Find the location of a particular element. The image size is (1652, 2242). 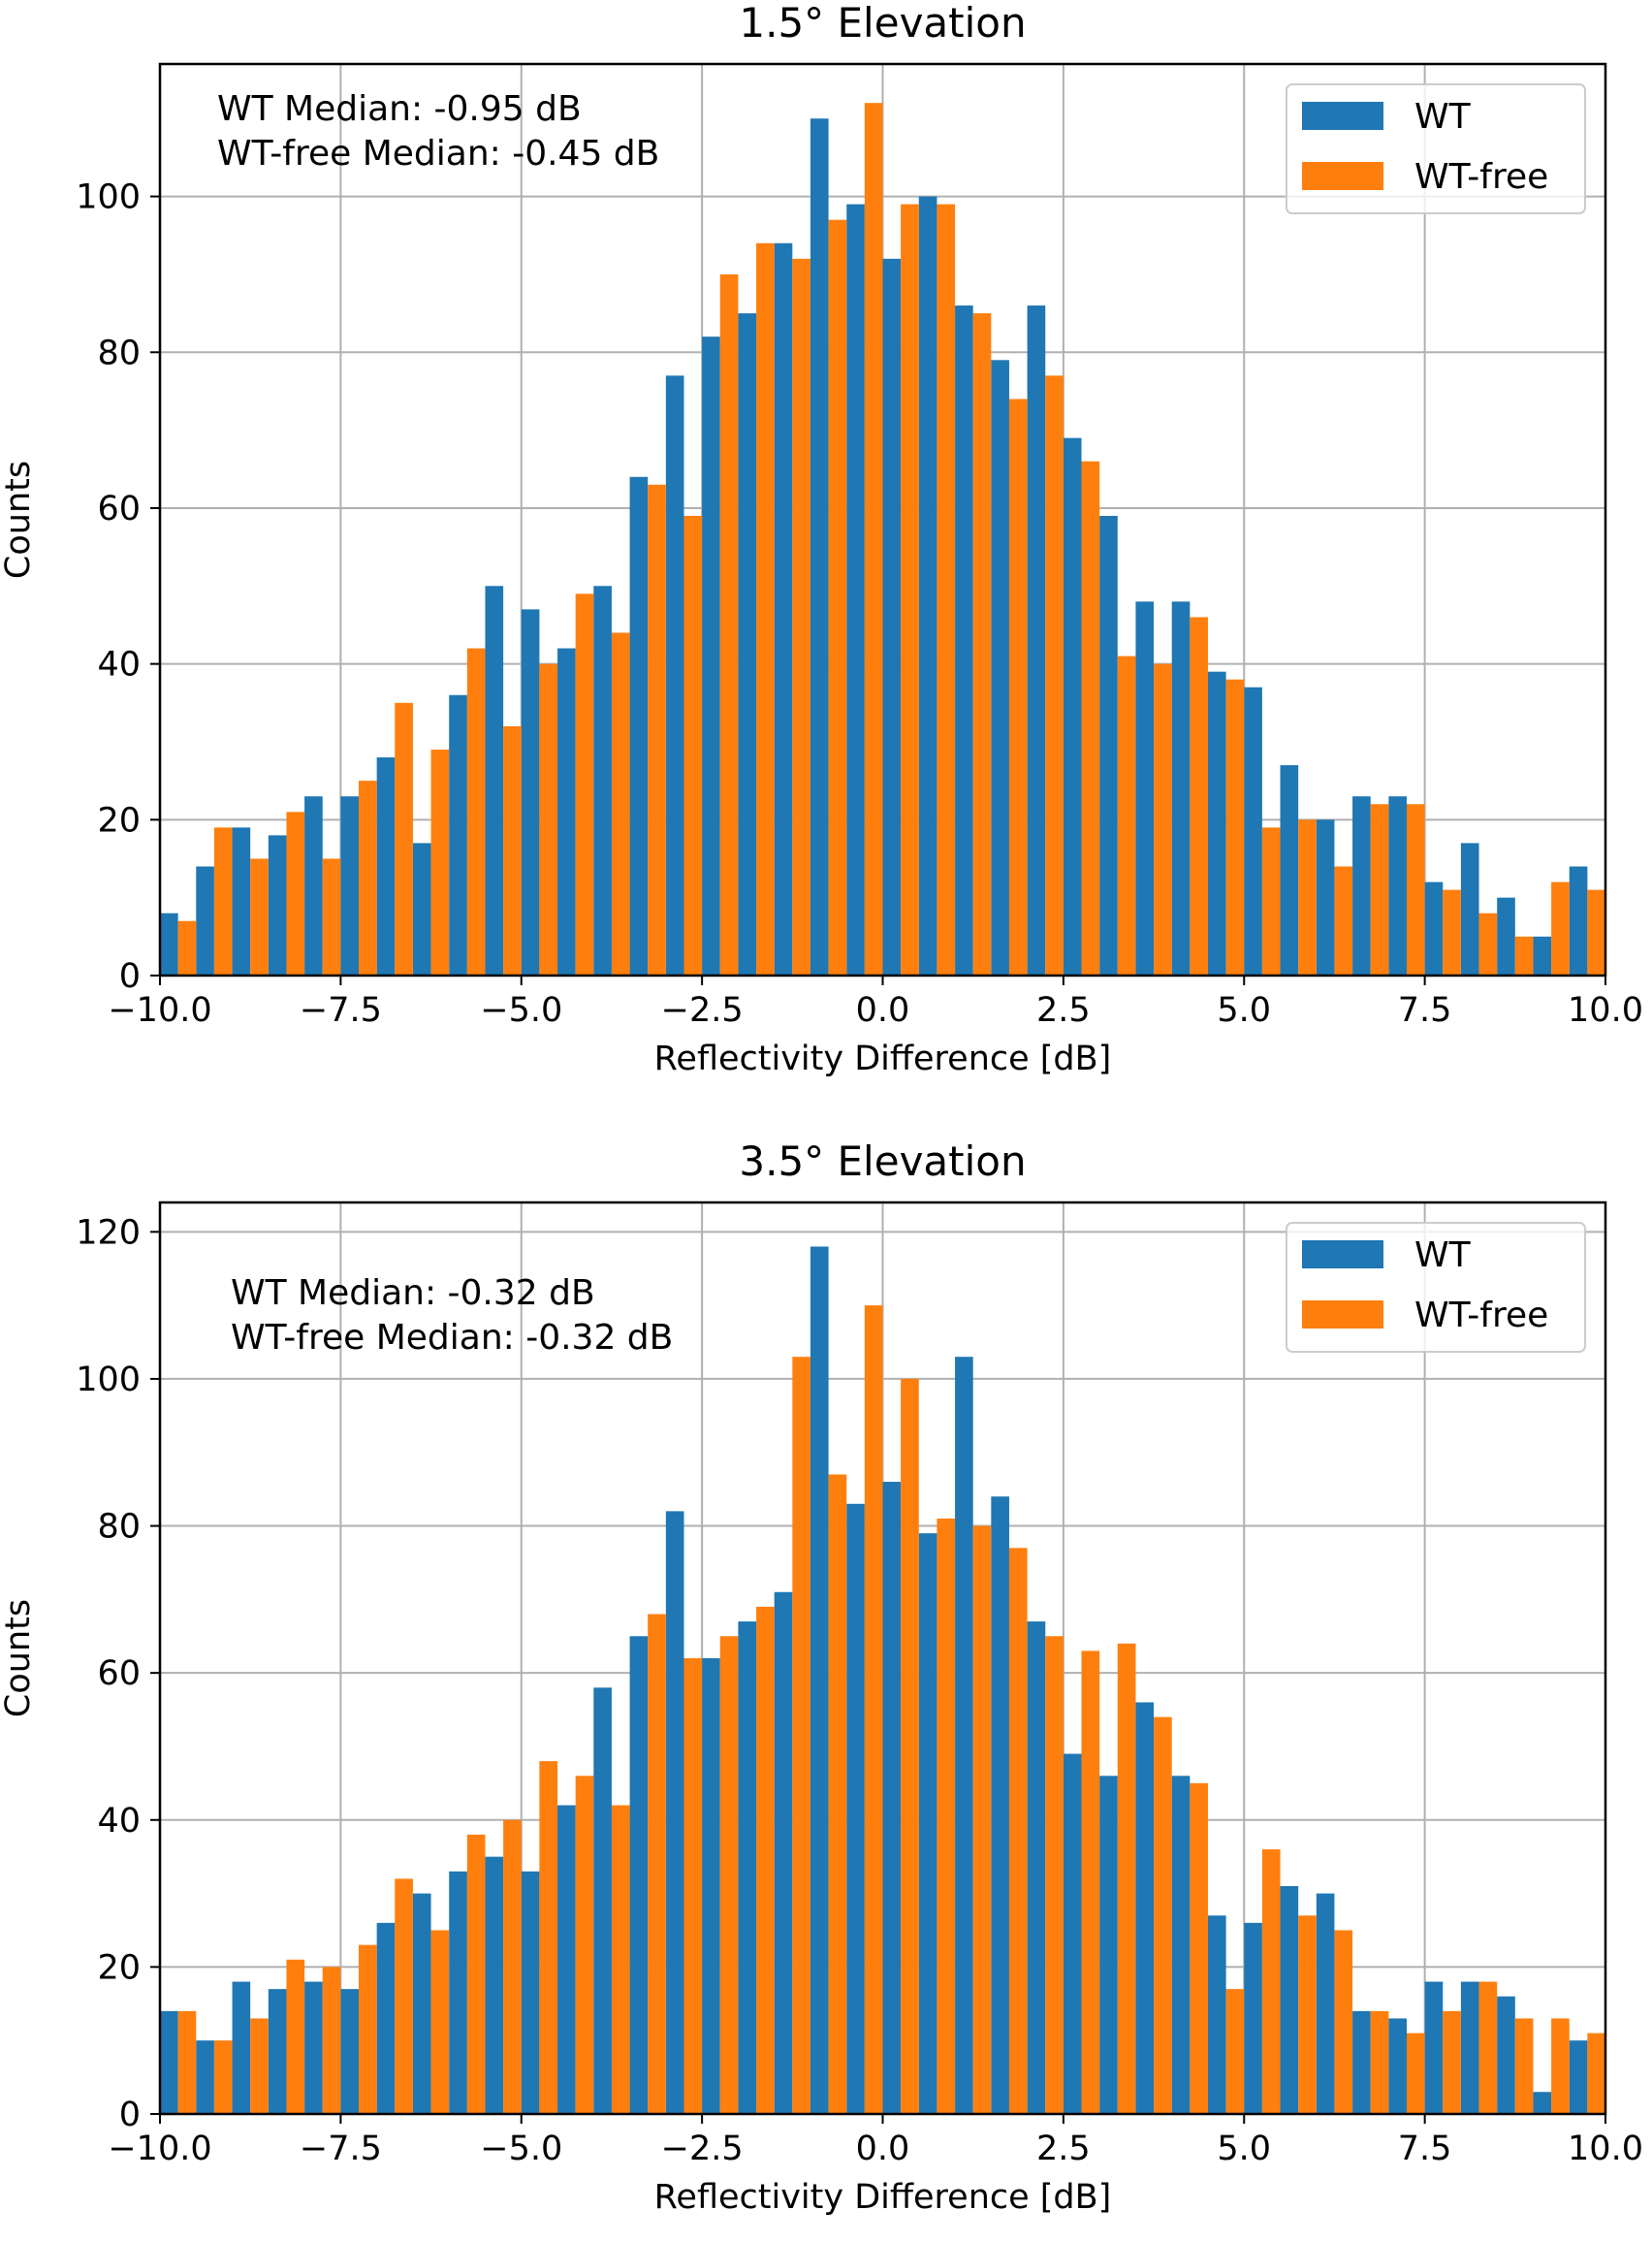

chart-title: 3.5° Elevation is located at coordinates (883, 1161).